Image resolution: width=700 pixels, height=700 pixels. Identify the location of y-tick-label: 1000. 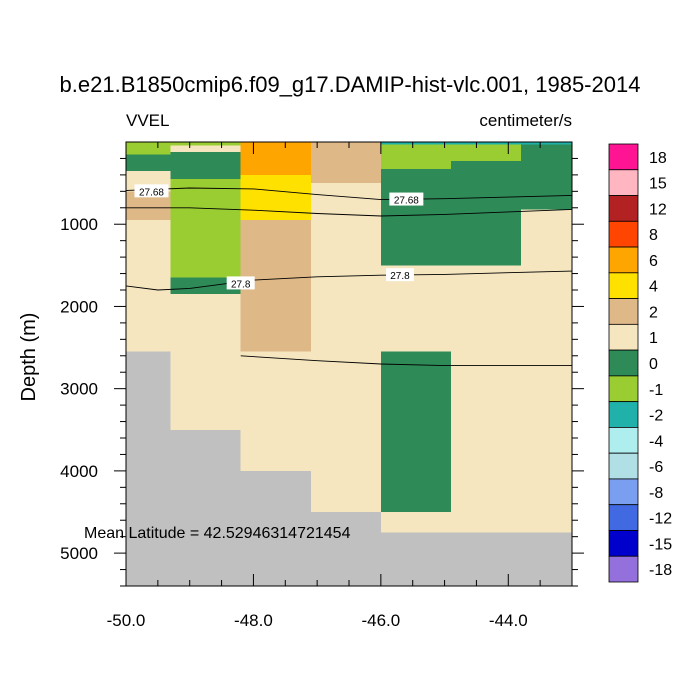
(79, 224).